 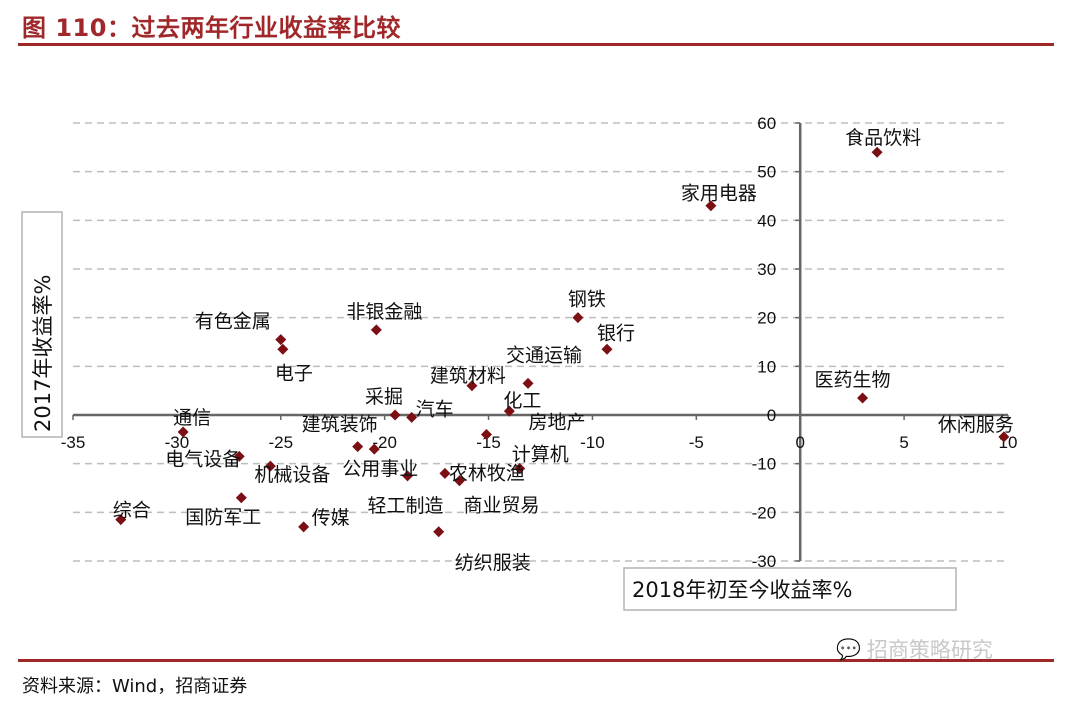 What do you see at coordinates (976, 425) in the screenshot?
I see `label-leisure-service: 休闲服务` at bounding box center [976, 425].